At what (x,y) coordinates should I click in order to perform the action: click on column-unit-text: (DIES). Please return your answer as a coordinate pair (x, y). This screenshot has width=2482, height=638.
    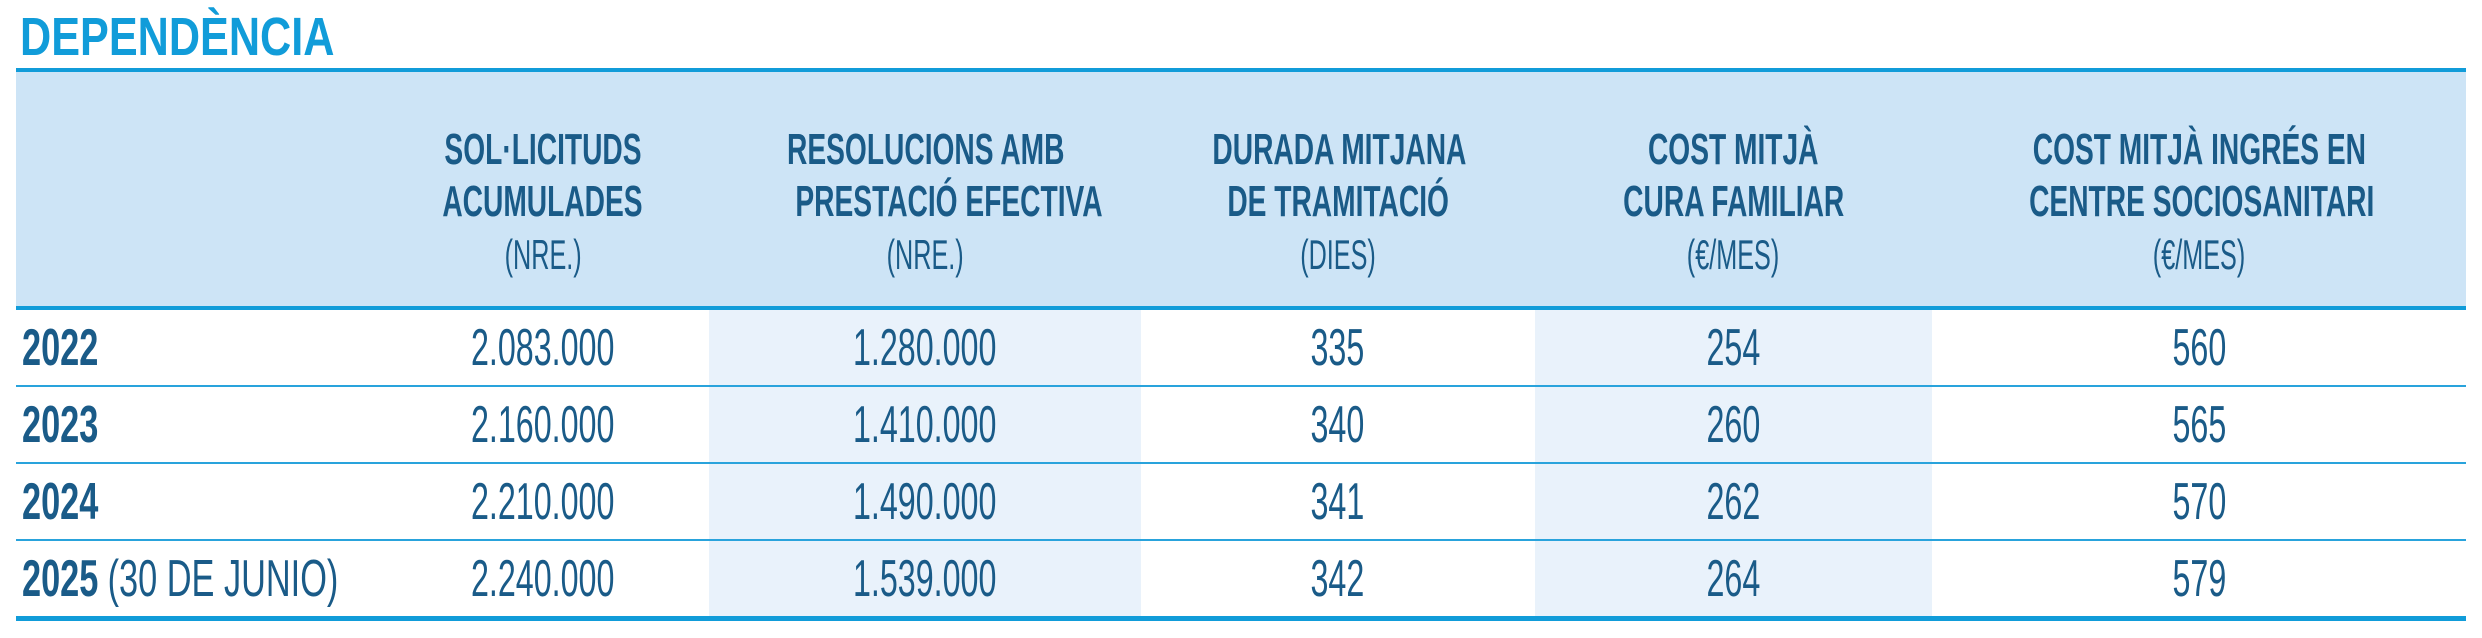
    Looking at the image, I should click on (1337, 254).